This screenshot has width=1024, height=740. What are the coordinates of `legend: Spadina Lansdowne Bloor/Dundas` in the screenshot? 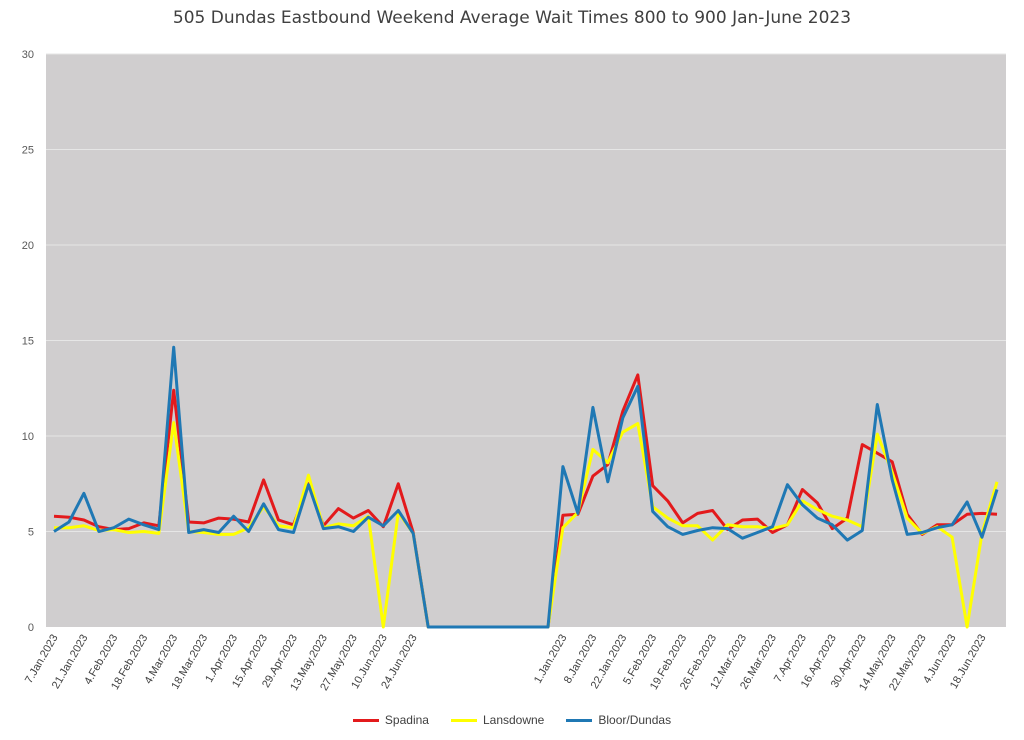 It's located at (512, 720).